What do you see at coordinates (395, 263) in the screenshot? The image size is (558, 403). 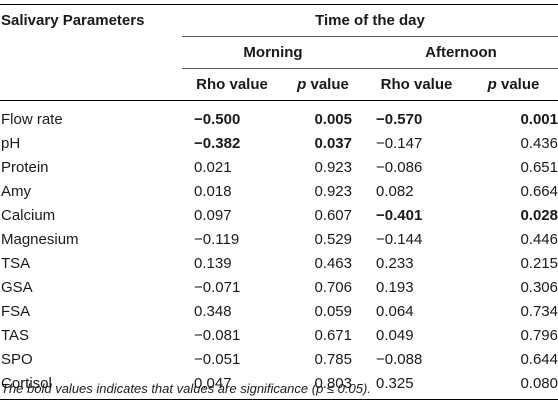 I see `afternoon-rho-cell: 0.233` at bounding box center [395, 263].